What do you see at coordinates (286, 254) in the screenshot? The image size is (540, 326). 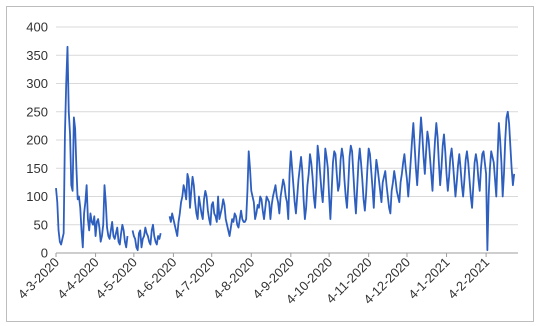 I see `x-axis` at bounding box center [286, 254].